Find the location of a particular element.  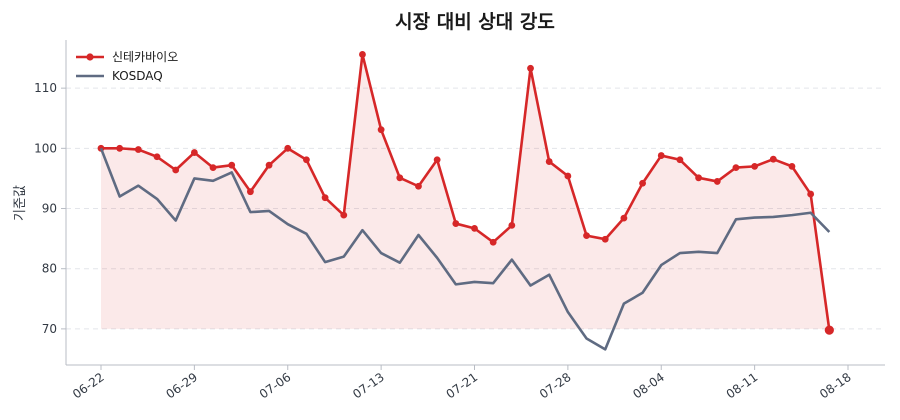

y-ticks: 70 80 90 100 110 is located at coordinates (50, 208).